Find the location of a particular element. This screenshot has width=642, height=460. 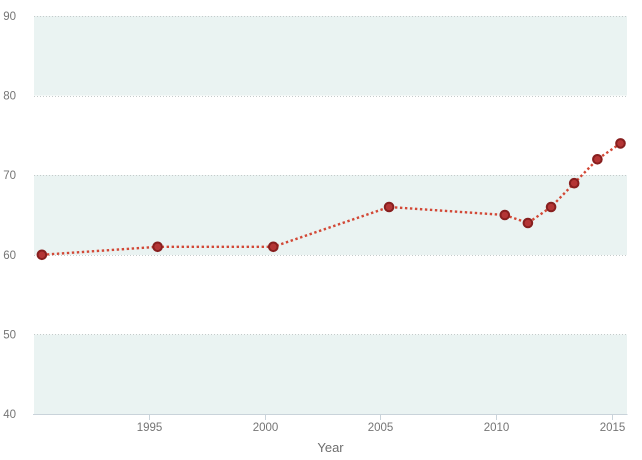

x-tick-label: 1995 is located at coordinates (150, 428).